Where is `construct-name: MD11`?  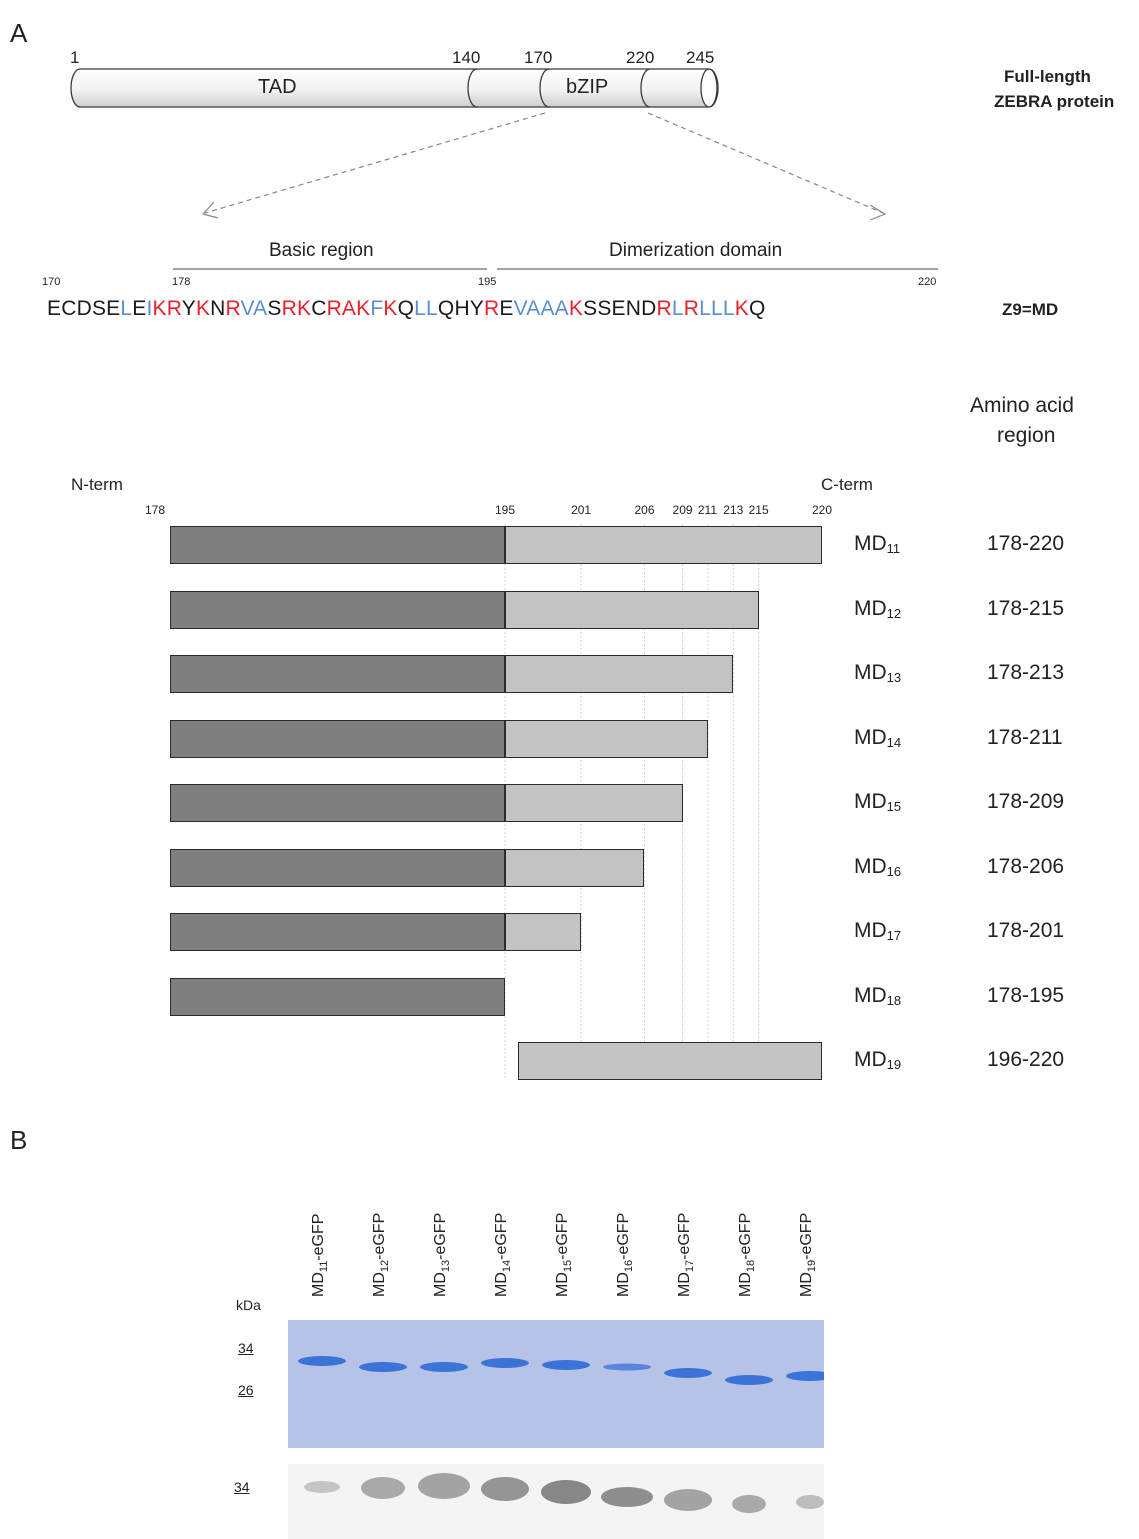
construct-name: MD11 is located at coordinates (877, 544).